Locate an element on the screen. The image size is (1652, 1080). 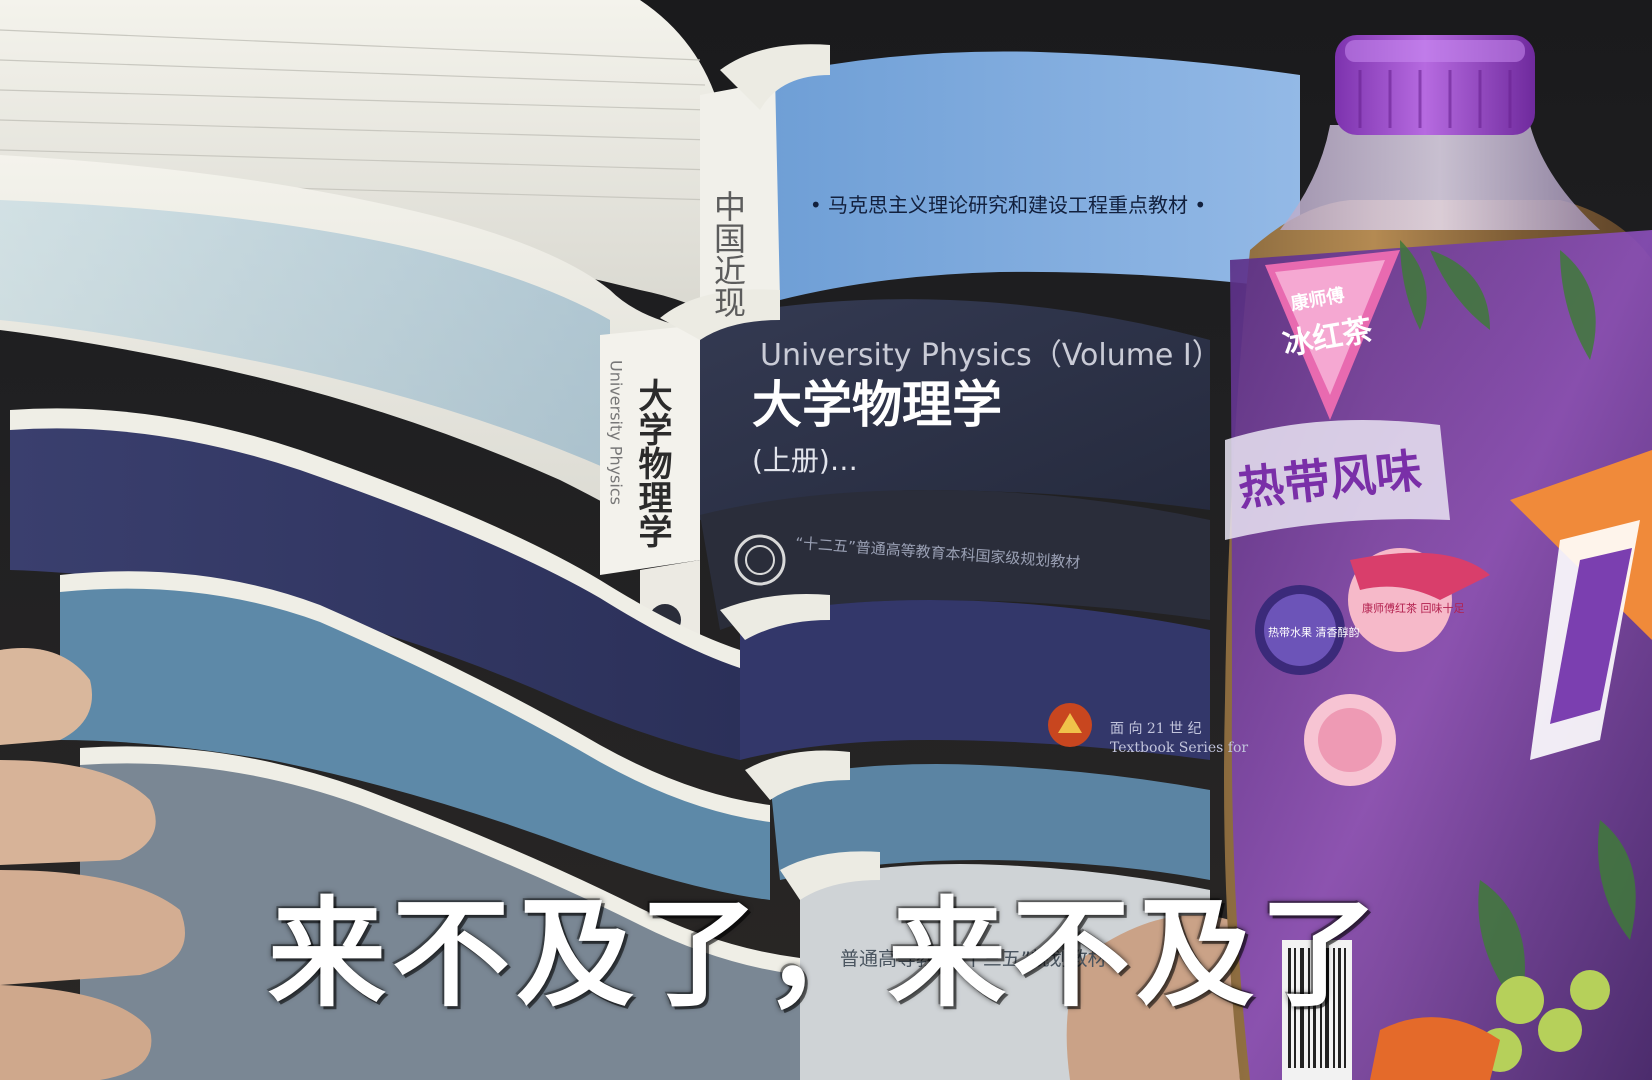
physics-title-en: University Physics（Volume I） is located at coordinates (991, 355).